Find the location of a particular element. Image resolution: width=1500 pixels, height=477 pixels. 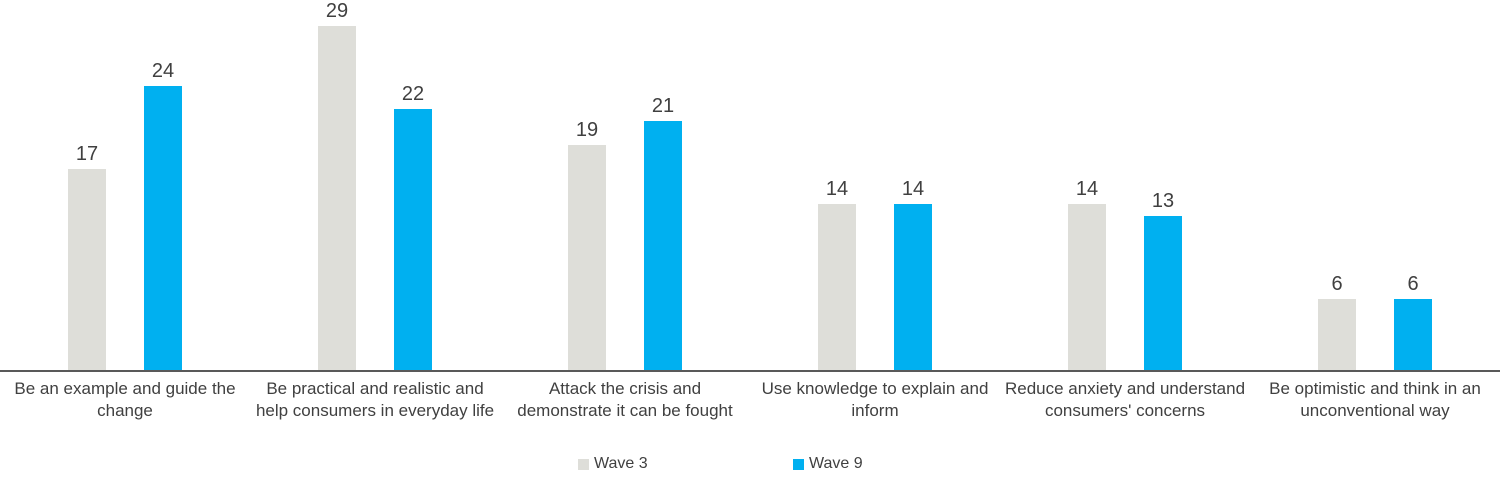

bar-column-wave9: 13 is located at coordinates (1163, 280).